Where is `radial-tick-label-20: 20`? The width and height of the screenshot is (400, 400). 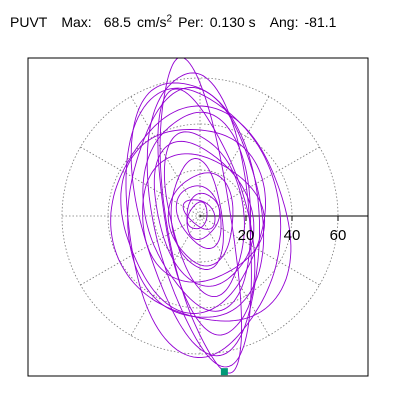
radial-tick-label-20: 20 is located at coordinates (246, 235).